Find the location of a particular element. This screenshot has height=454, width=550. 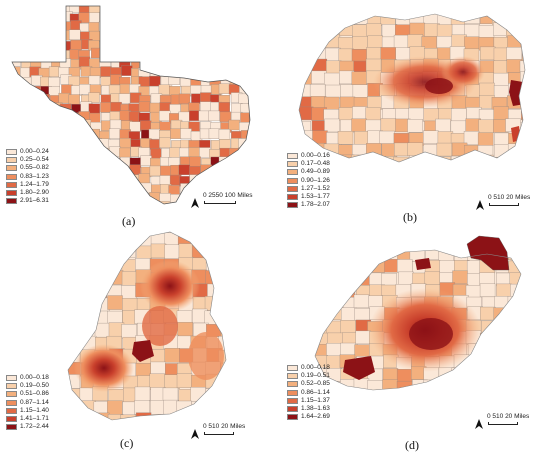

legend-label: 1.80–2.90 is located at coordinates (34, 192).